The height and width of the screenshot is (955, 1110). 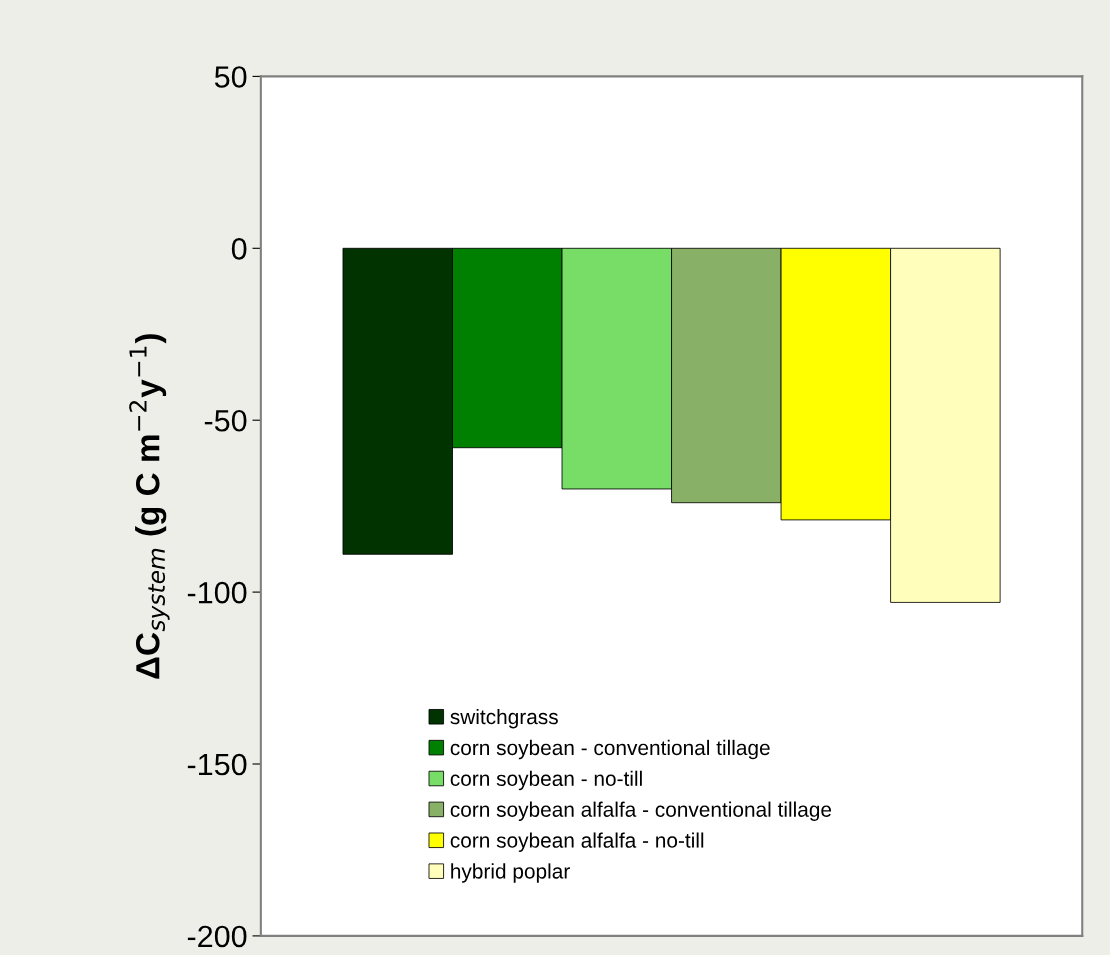 What do you see at coordinates (225, 420) in the screenshot?
I see `y-tick-label: -50` at bounding box center [225, 420].